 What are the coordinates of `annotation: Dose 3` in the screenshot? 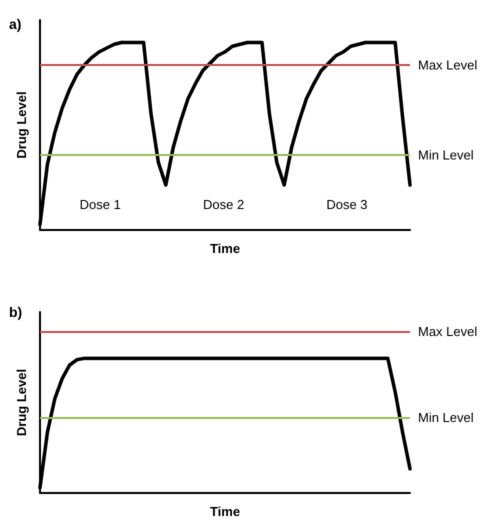 It's located at (347, 204).